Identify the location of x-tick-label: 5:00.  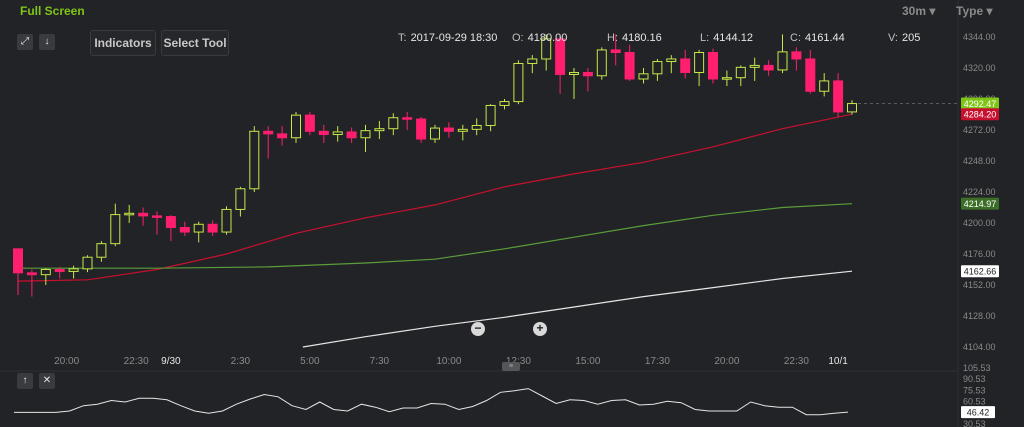
(310, 361).